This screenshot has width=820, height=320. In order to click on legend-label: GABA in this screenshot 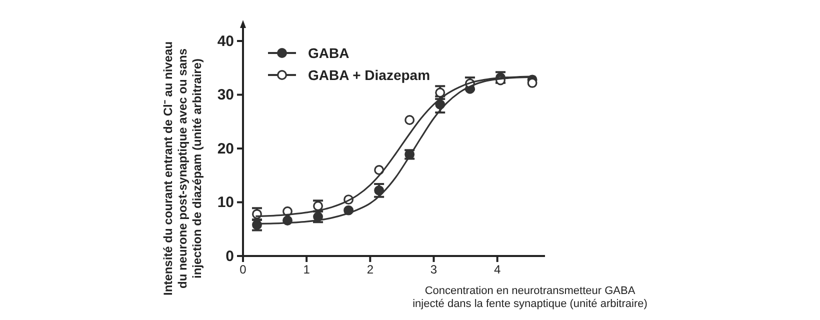, I will do `click(329, 53)`.